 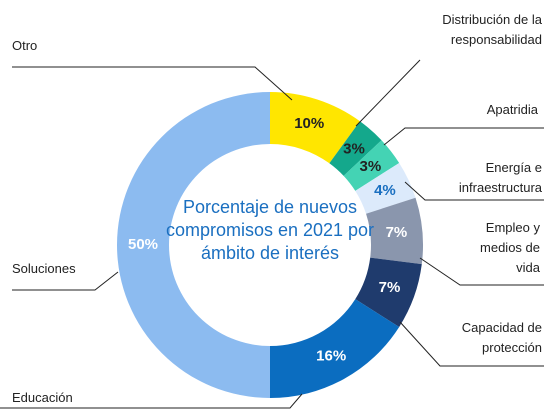 I want to click on value-label: 16%, so click(x=331, y=355).